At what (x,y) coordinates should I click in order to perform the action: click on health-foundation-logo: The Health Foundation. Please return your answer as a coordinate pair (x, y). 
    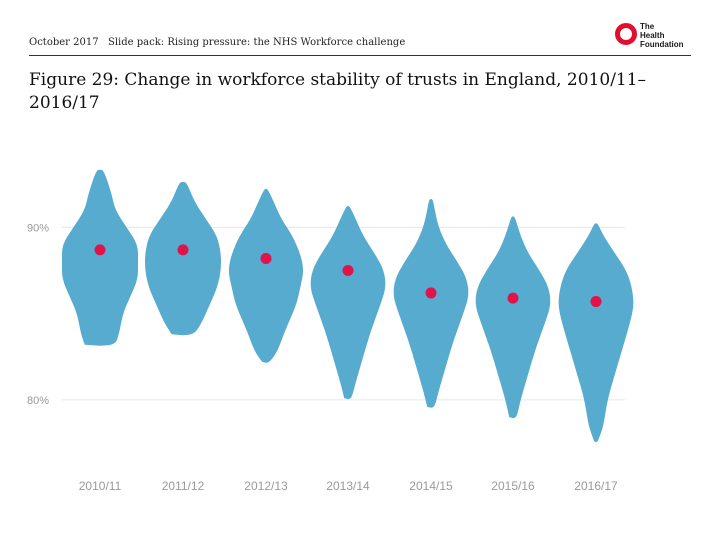
    Looking at the image, I should click on (654, 37).